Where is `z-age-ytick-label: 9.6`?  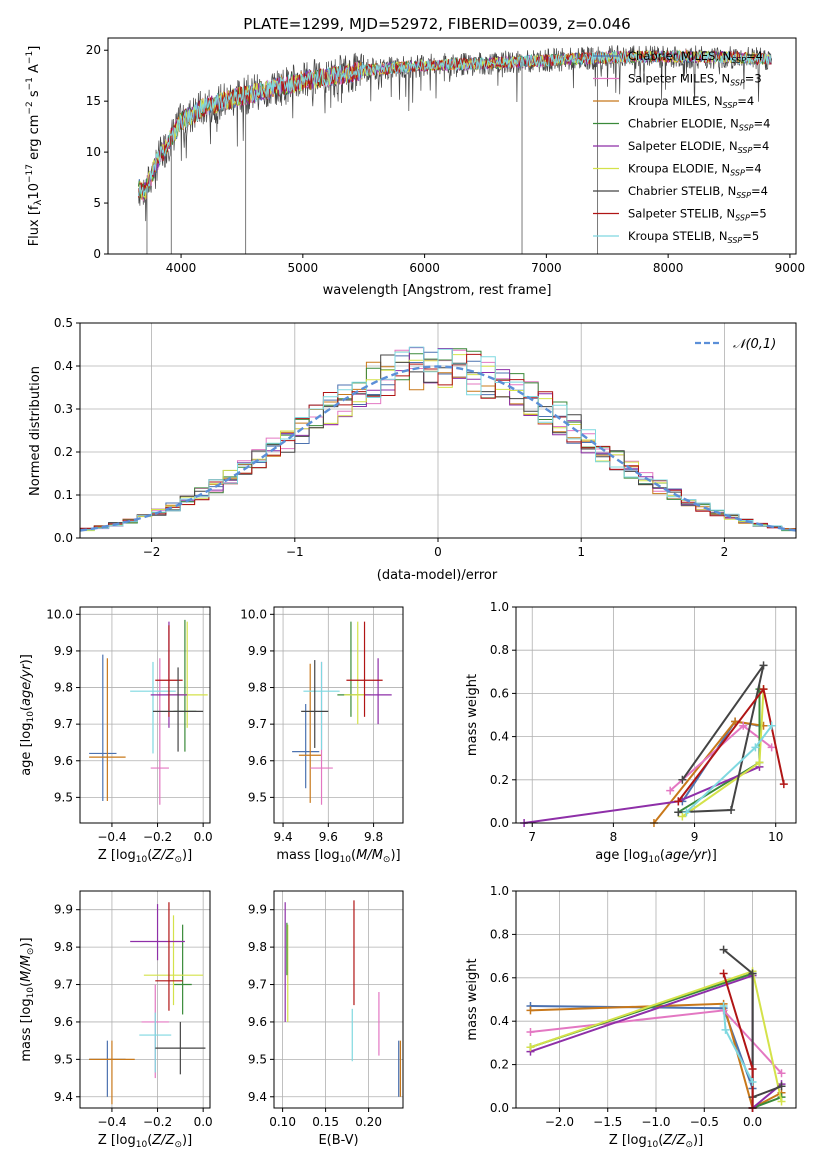 z-age-ytick-label: 9.6 is located at coordinates (63, 761).